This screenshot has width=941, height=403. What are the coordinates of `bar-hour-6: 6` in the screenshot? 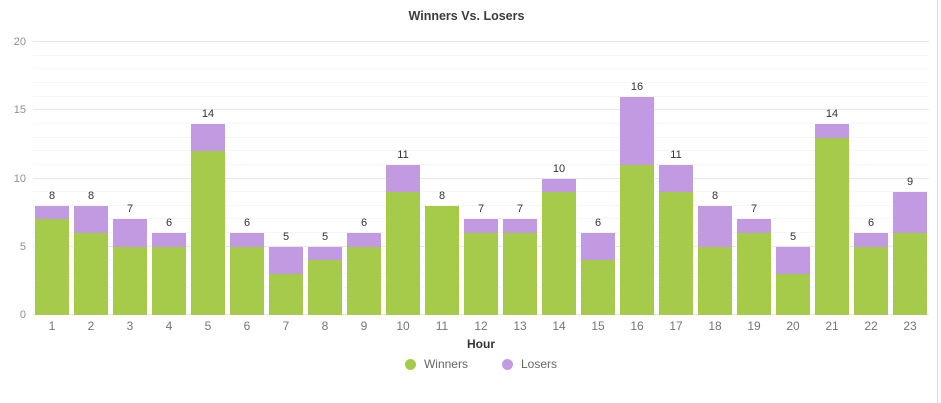 It's located at (247, 178).